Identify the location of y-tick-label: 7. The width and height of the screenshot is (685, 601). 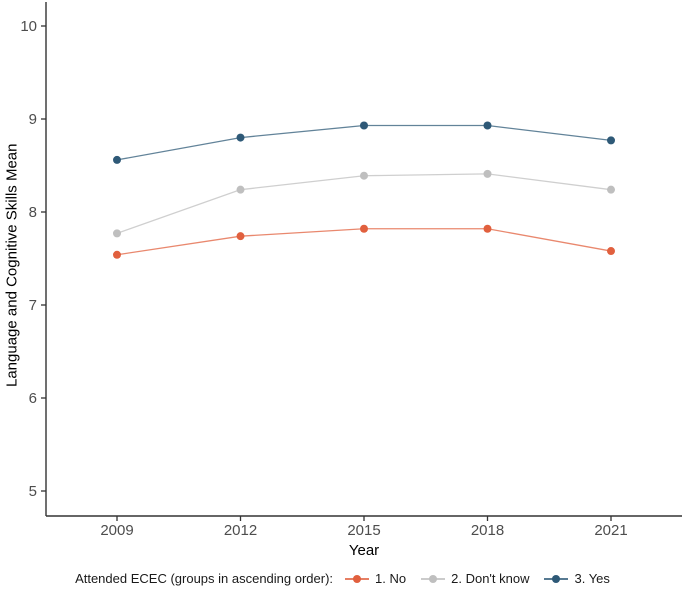
(33, 305).